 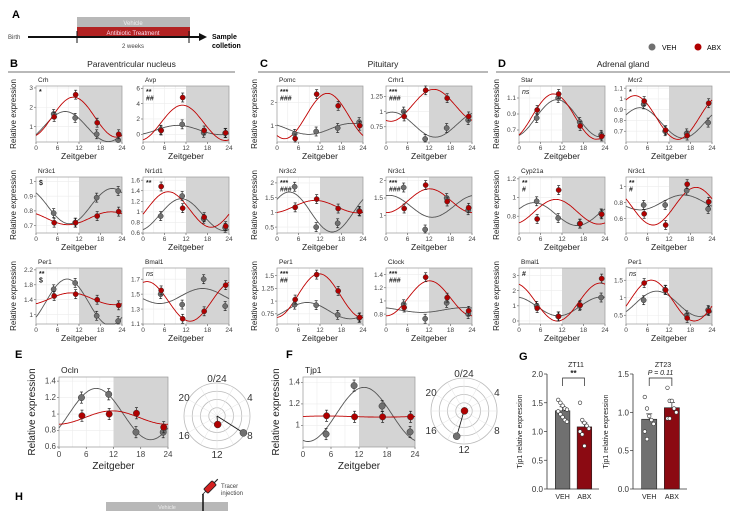 What do you see at coordinates (135, 202) in the screenshot?
I see `y-tick-label: 1.2` at bounding box center [135, 202].